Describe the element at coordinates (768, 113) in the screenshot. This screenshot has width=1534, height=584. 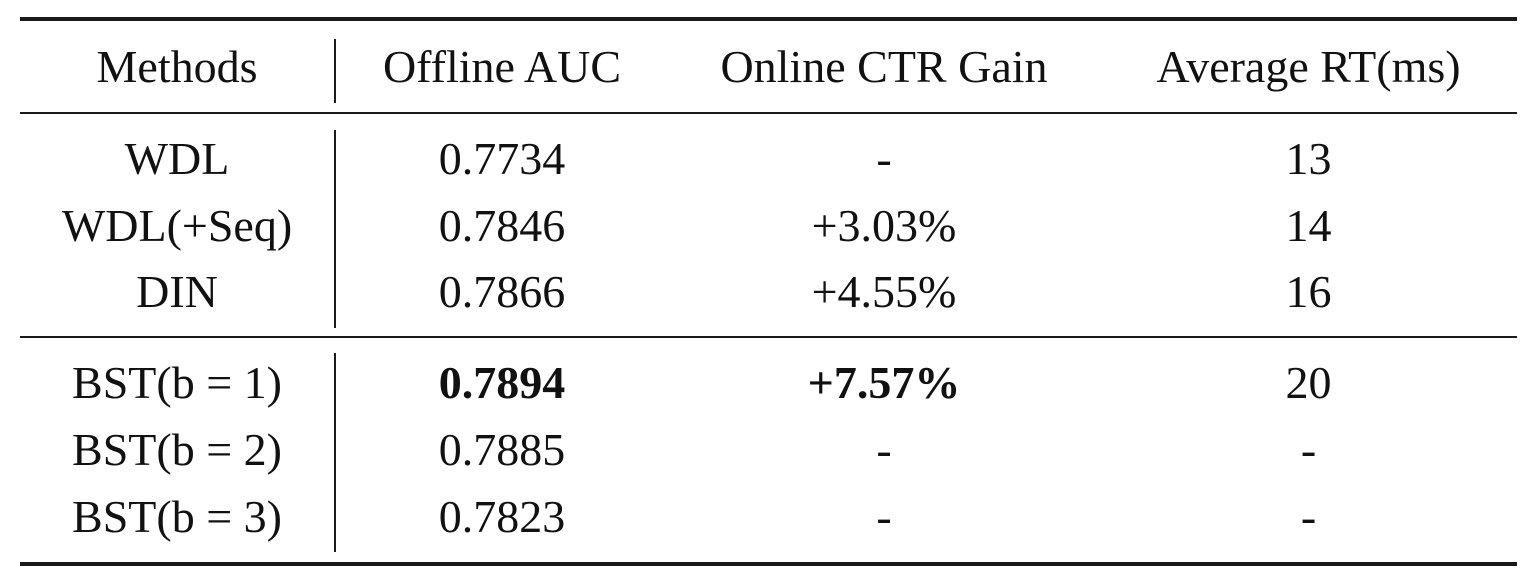
I see `header-rule` at that location.